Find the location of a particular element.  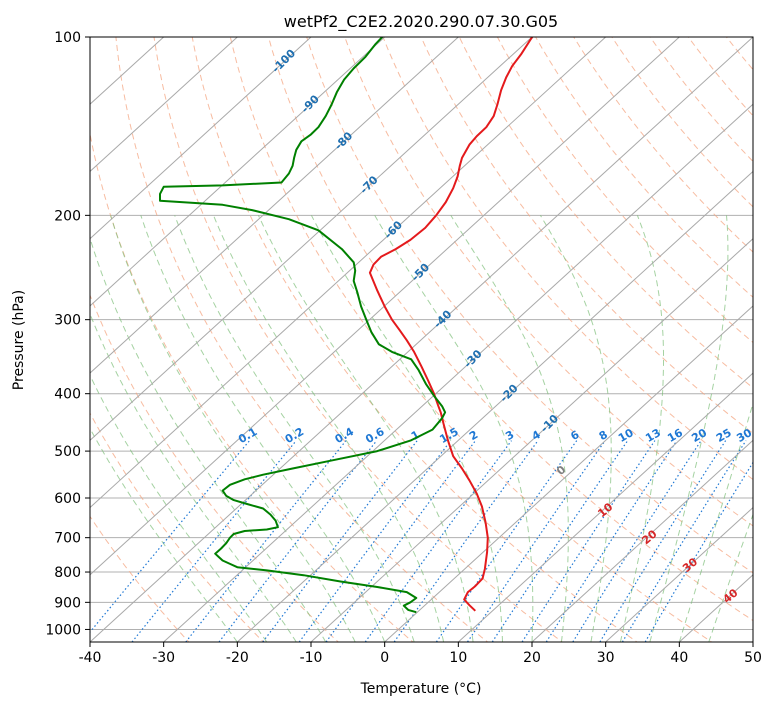

x-tick-label: 20 is located at coordinates (532, 658).